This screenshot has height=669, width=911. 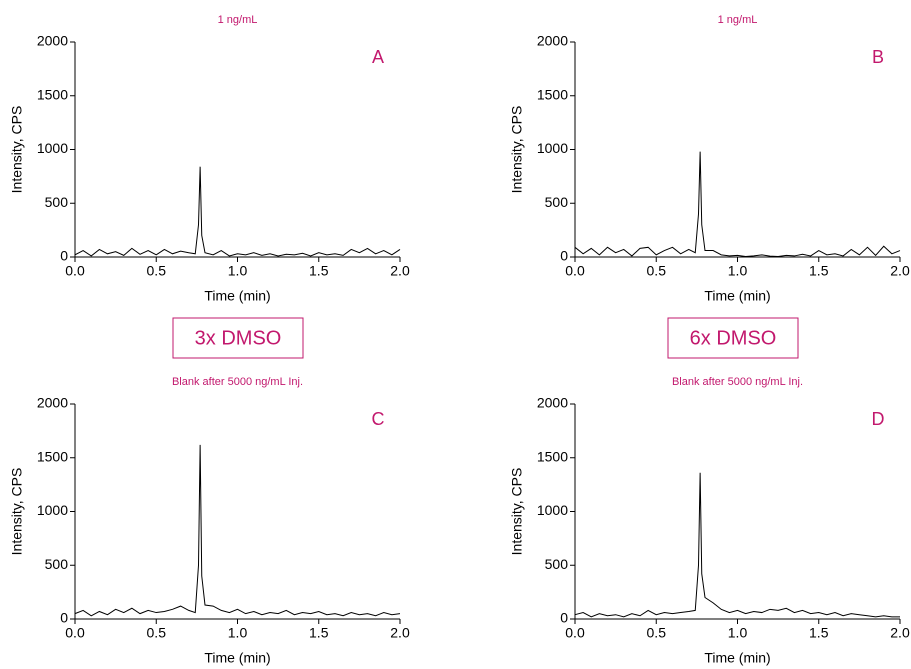 What do you see at coordinates (878, 419) in the screenshot?
I see `panel-label: D` at bounding box center [878, 419].